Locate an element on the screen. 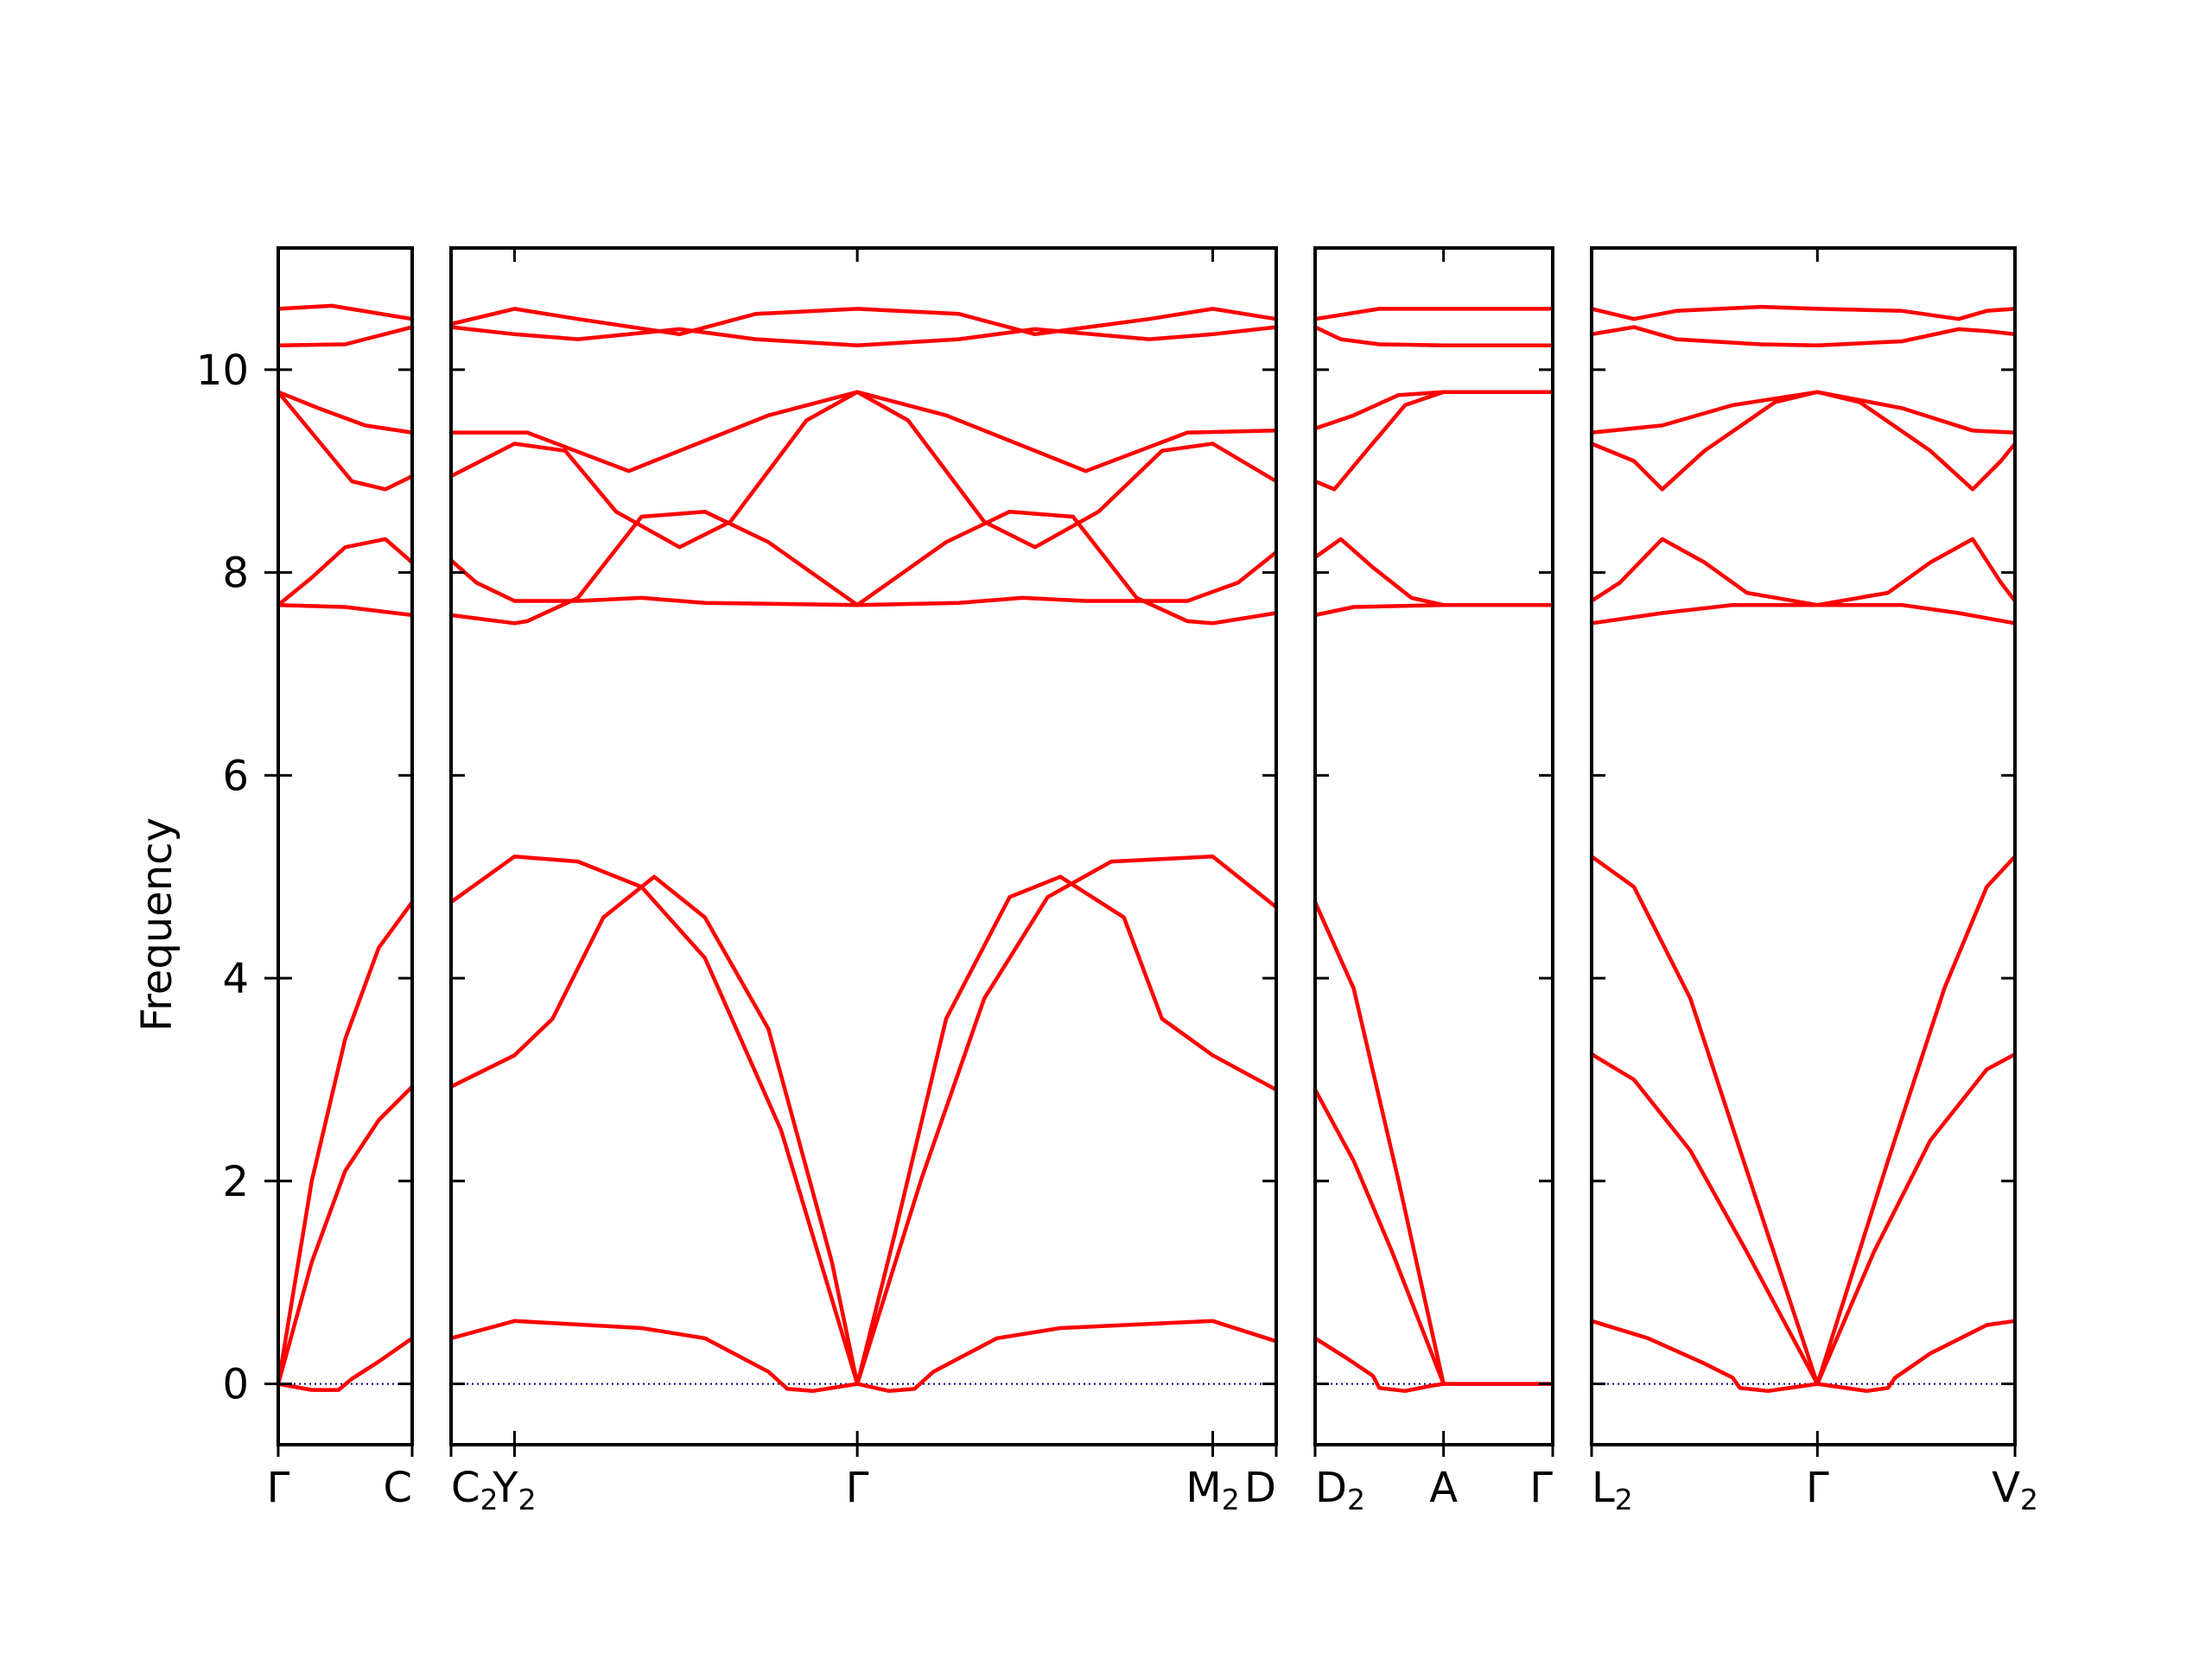 The height and width of the screenshot is (1659, 2212). y-tick-label: 2 is located at coordinates (235, 1182).